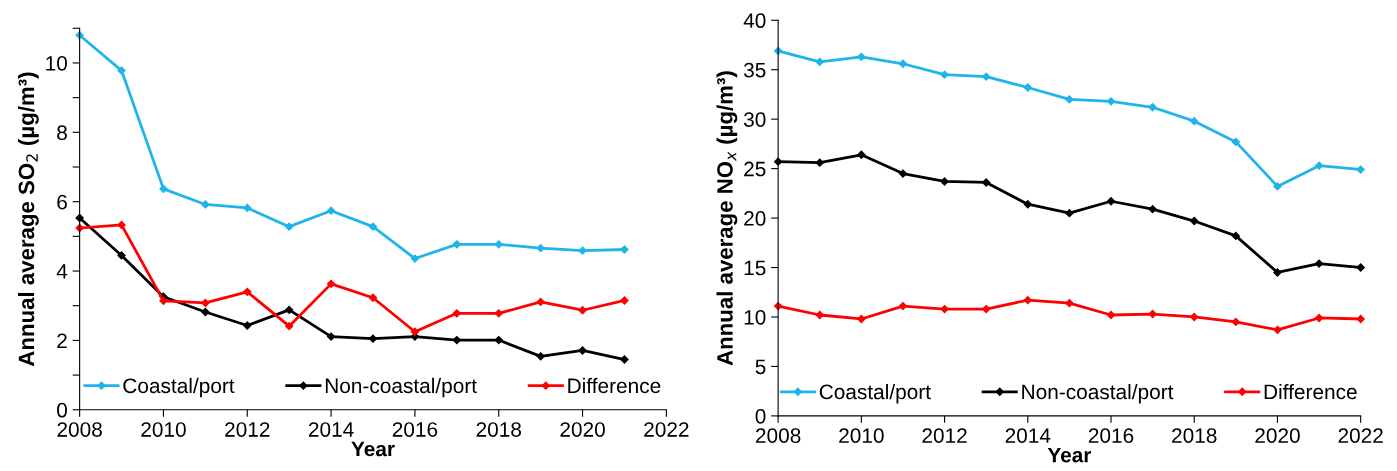  What do you see at coordinates (754, 70) in the screenshot?
I see `y-tick-label: 35` at bounding box center [754, 70].